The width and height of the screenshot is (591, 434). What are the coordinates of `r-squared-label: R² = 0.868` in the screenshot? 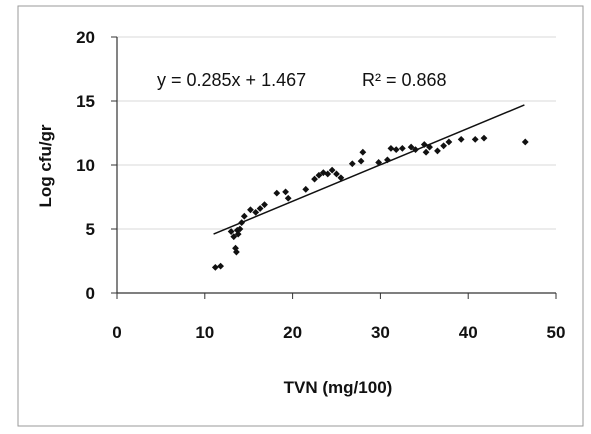 It's located at (404, 80).